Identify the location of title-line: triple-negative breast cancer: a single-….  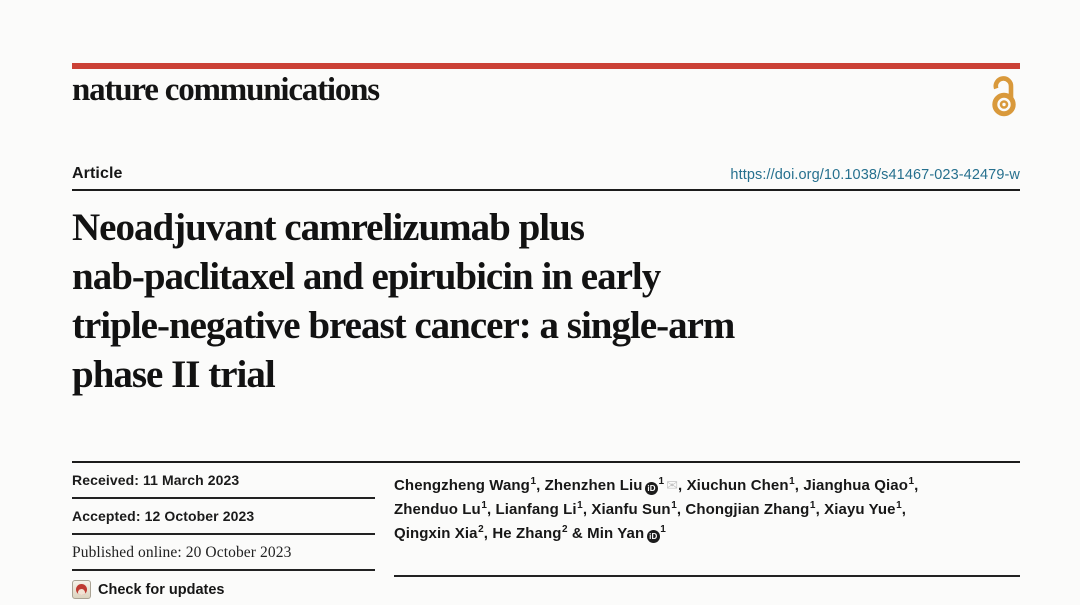
(403, 325).